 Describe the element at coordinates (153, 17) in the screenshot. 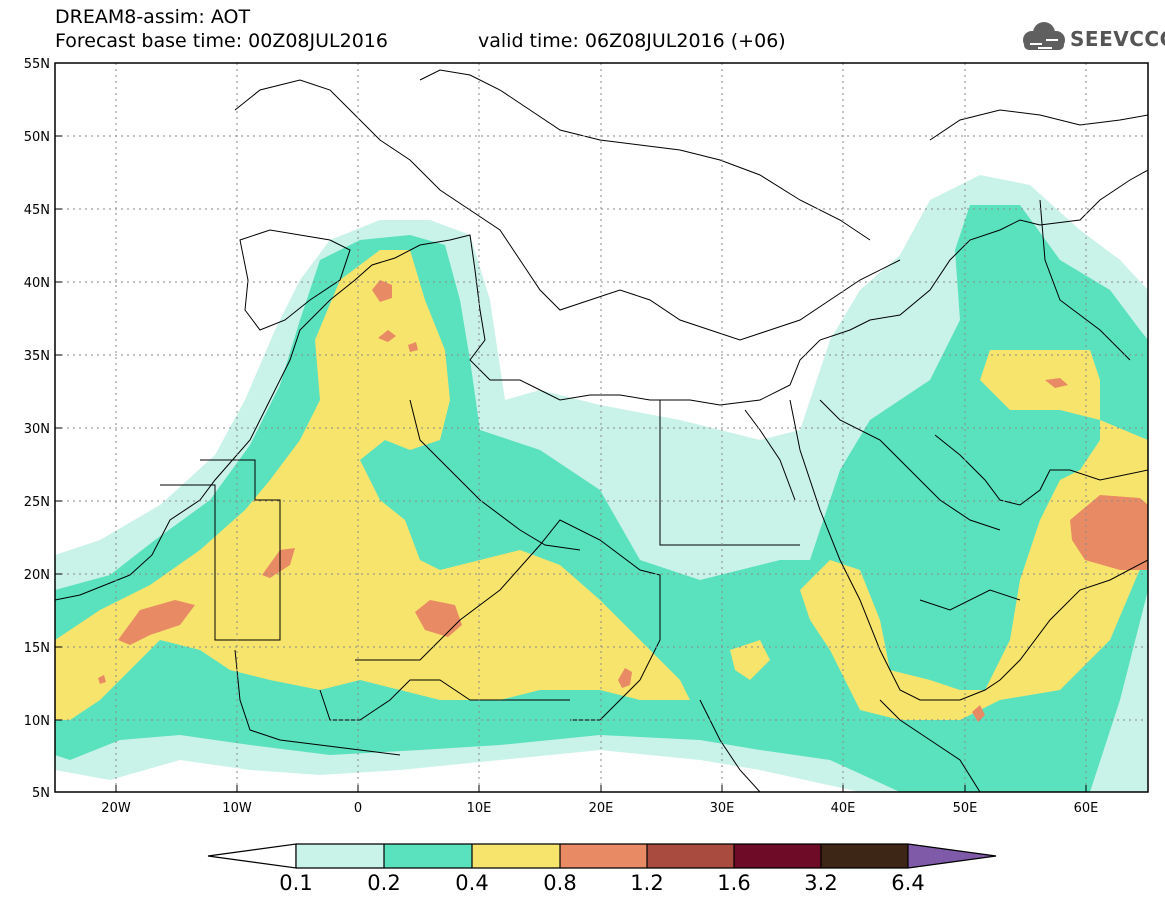

I see `map-title: DREAM8-assim: AOT` at that location.